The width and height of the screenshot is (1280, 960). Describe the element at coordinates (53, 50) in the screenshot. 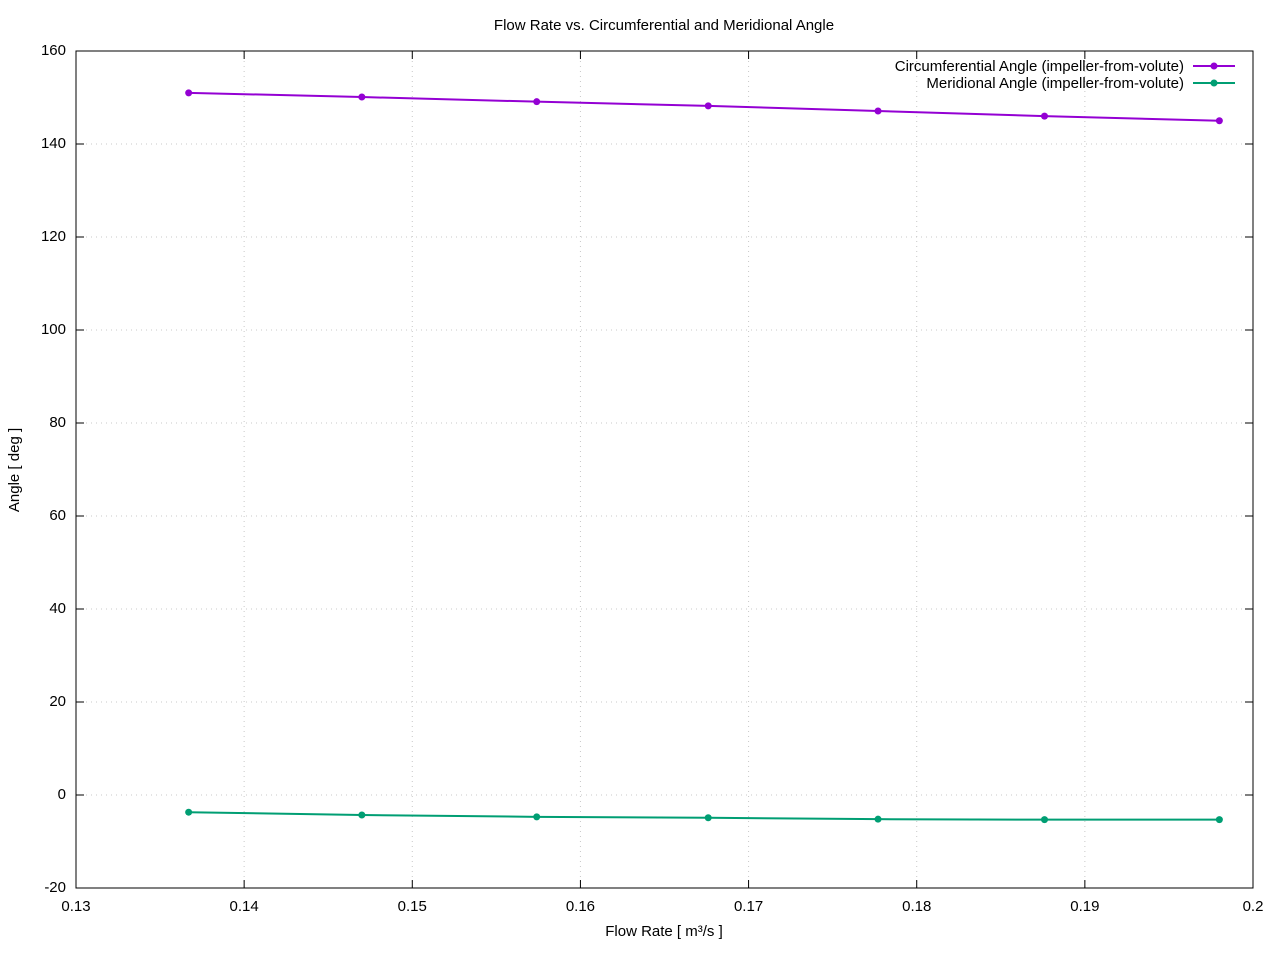

I see `y-tick-label: 160` at that location.